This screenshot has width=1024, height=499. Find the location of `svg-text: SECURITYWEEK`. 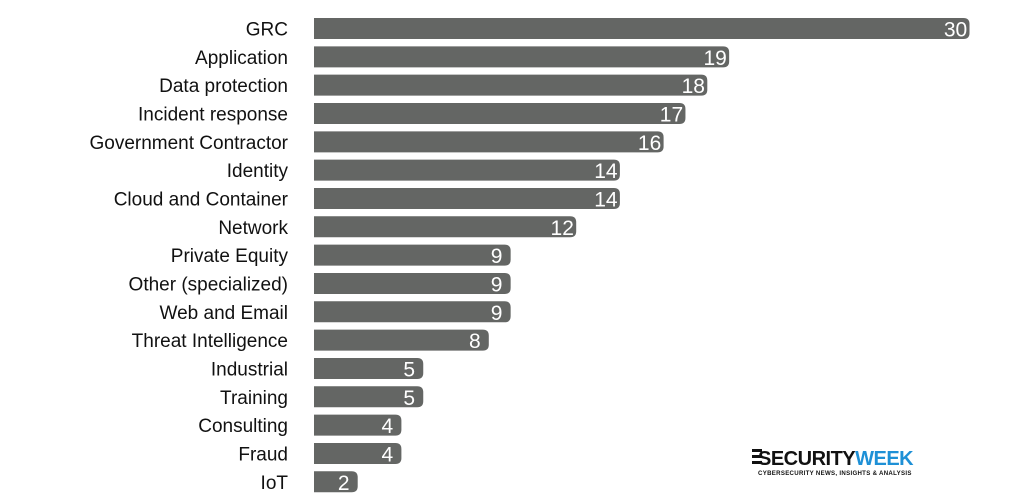

svg-text: SECURITYWEEK is located at coordinates (836, 459).